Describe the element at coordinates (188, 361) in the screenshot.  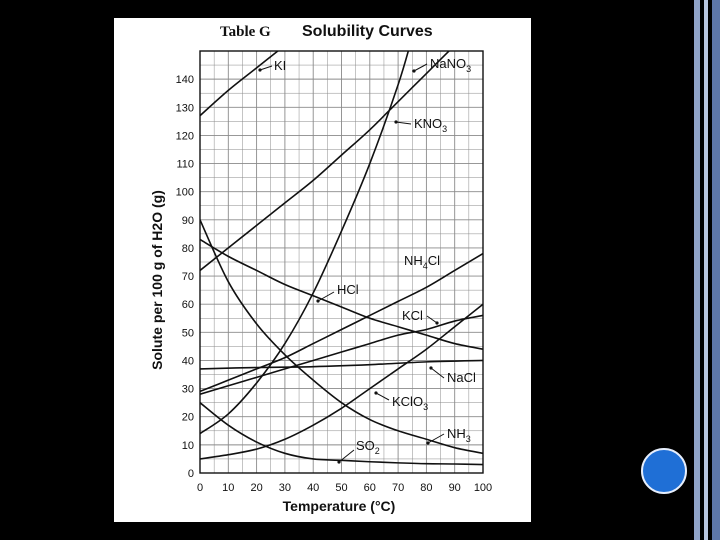
I see `y-tick-label: 40` at that location.